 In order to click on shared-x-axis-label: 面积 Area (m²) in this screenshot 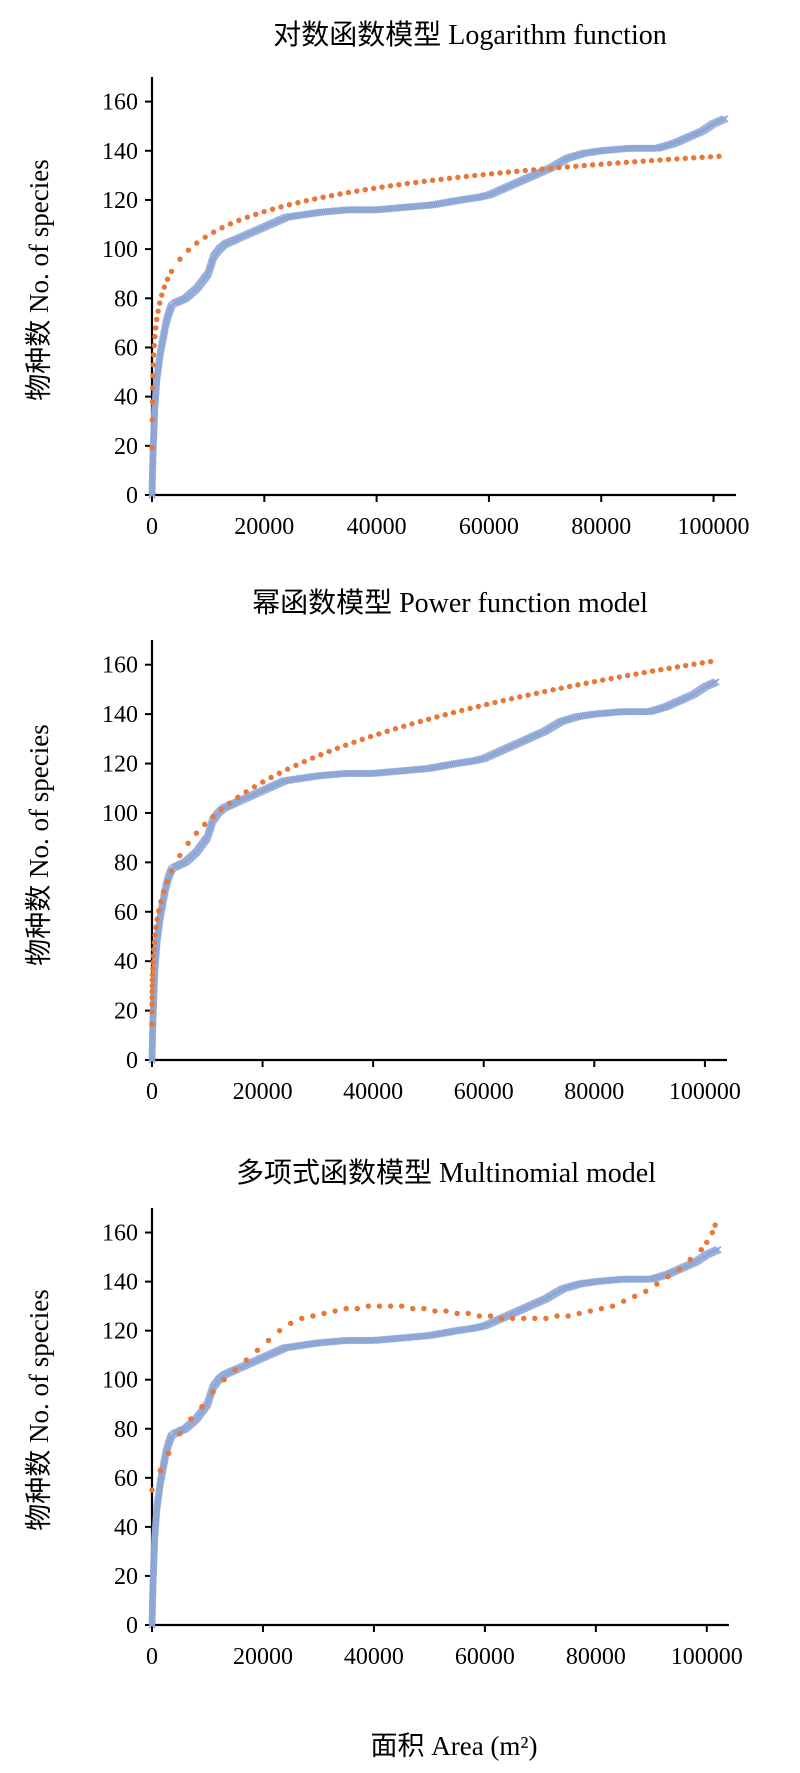, I will do `click(453, 1746)`.